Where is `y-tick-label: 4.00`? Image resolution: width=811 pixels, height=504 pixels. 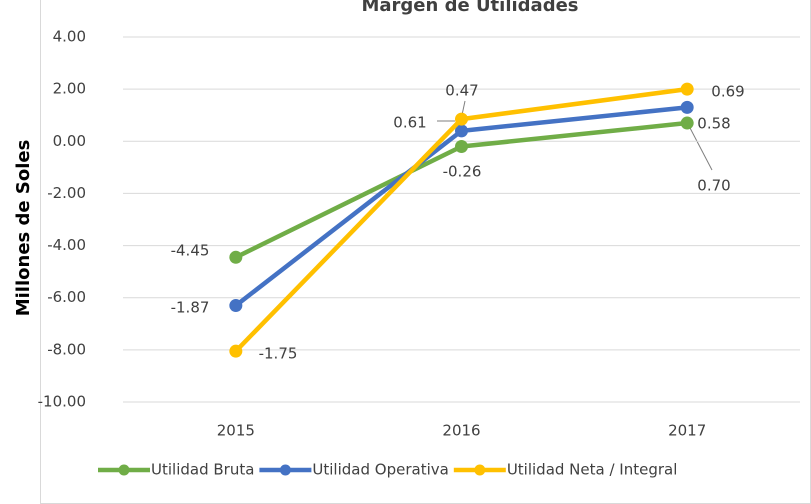
y-tick-label: 4.00 is located at coordinates (69, 37).